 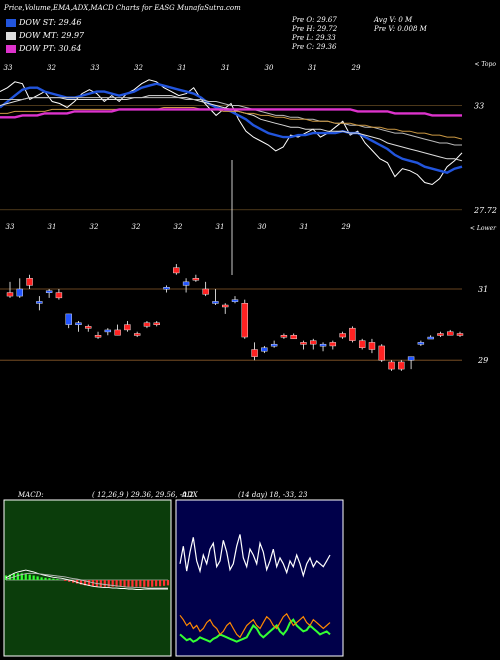 What do you see at coordinates (190, 495) in the screenshot?
I see `adx-title: ADX` at bounding box center [190, 495].